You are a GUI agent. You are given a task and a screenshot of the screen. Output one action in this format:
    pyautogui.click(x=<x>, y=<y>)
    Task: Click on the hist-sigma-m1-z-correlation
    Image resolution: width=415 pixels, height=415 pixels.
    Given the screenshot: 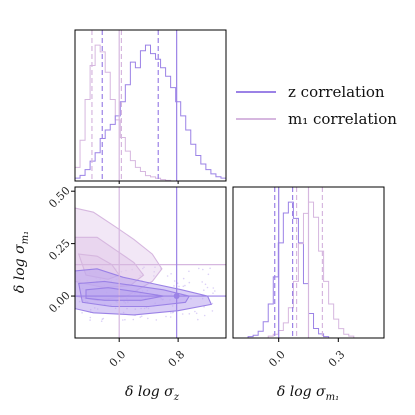 What is the action you would take?
    pyautogui.click(x=308, y=269)
    